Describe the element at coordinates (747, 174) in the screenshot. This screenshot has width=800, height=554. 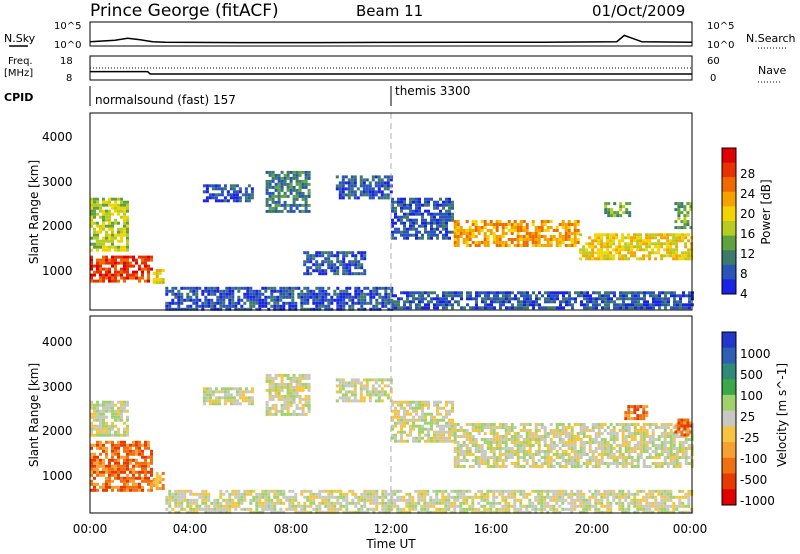
I see `power-cbar-tick-28: 28` at that location.